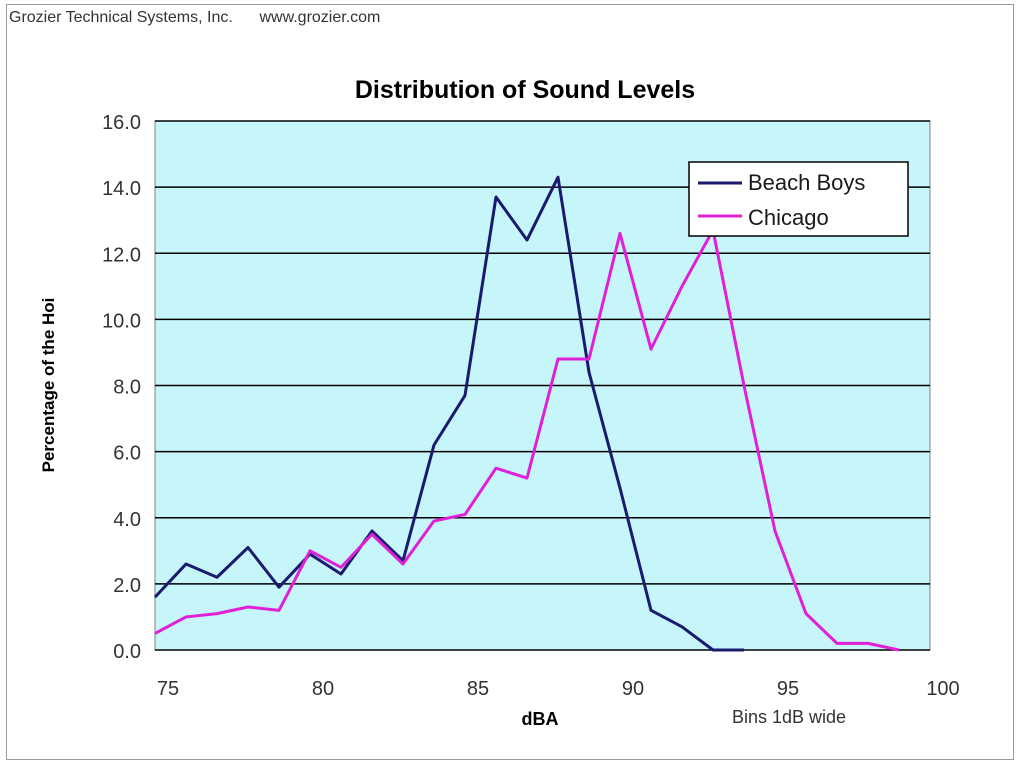 Image resolution: width=1024 pixels, height=768 pixels. I want to click on x-axis-ticks: 75 80 85 90 95 100, so click(558, 689).